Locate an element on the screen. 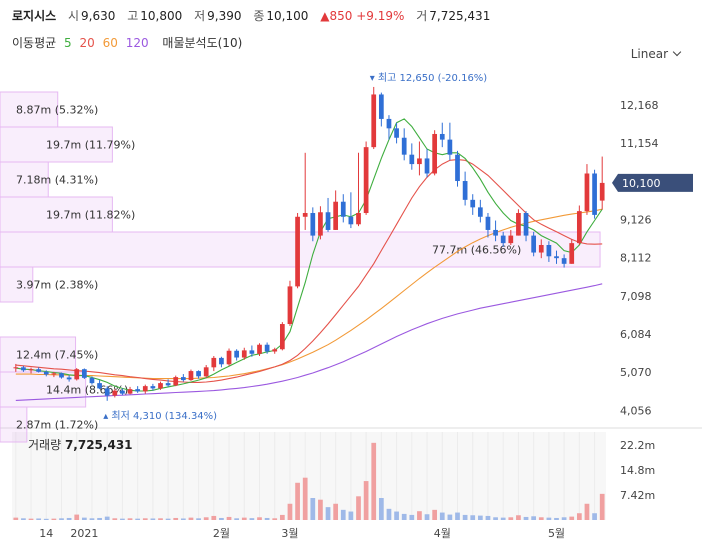  moving-average-label: 이동평균 is located at coordinates (34, 43).